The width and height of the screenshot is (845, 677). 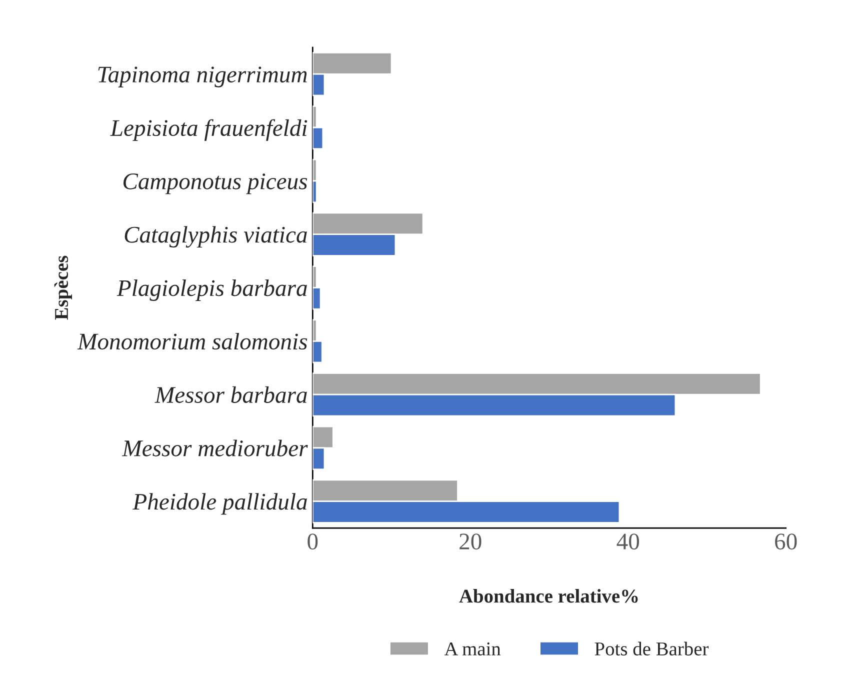 What do you see at coordinates (230, 394) in the screenshot?
I see `y-tick-label: Messor barbara` at bounding box center [230, 394].